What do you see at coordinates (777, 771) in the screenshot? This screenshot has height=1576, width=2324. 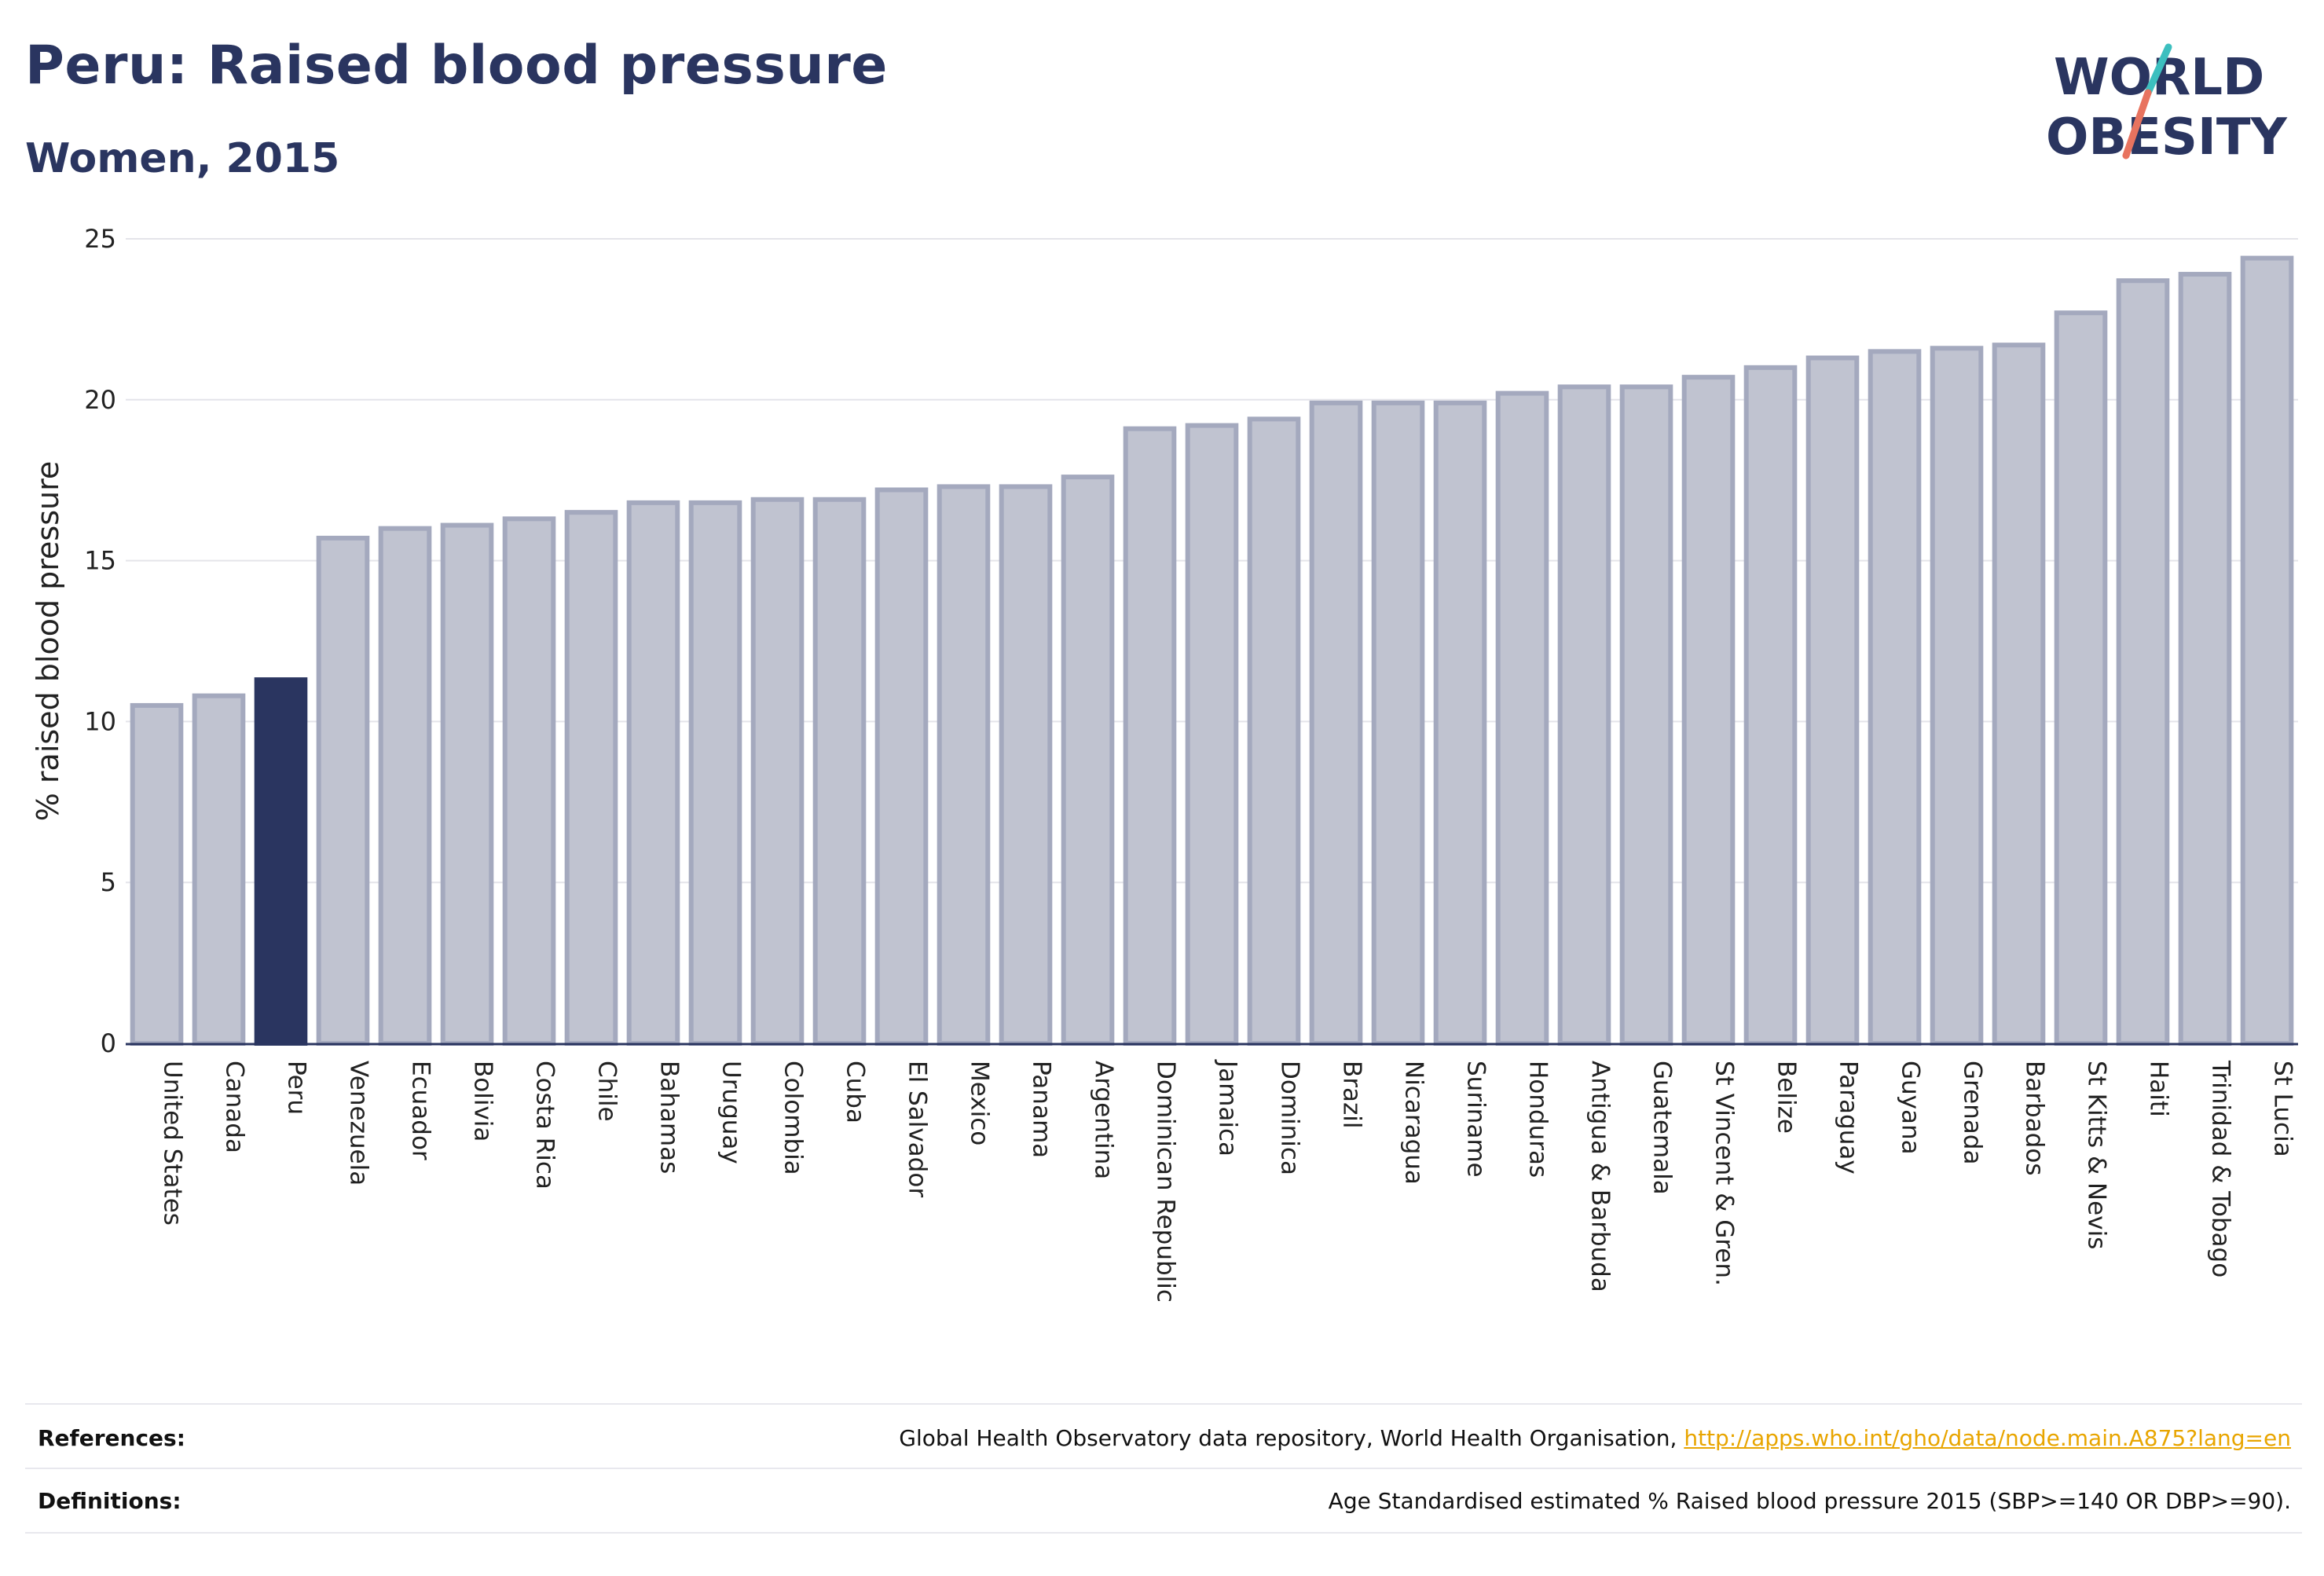 I see `bar-colombia` at bounding box center [777, 771].